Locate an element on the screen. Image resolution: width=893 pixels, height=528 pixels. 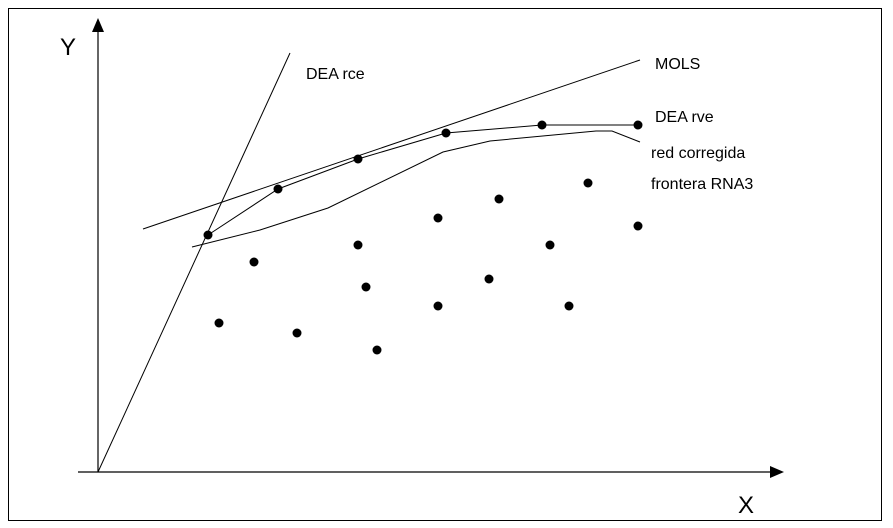
label-frontera-rna3: frontera RNA3 is located at coordinates (702, 184).